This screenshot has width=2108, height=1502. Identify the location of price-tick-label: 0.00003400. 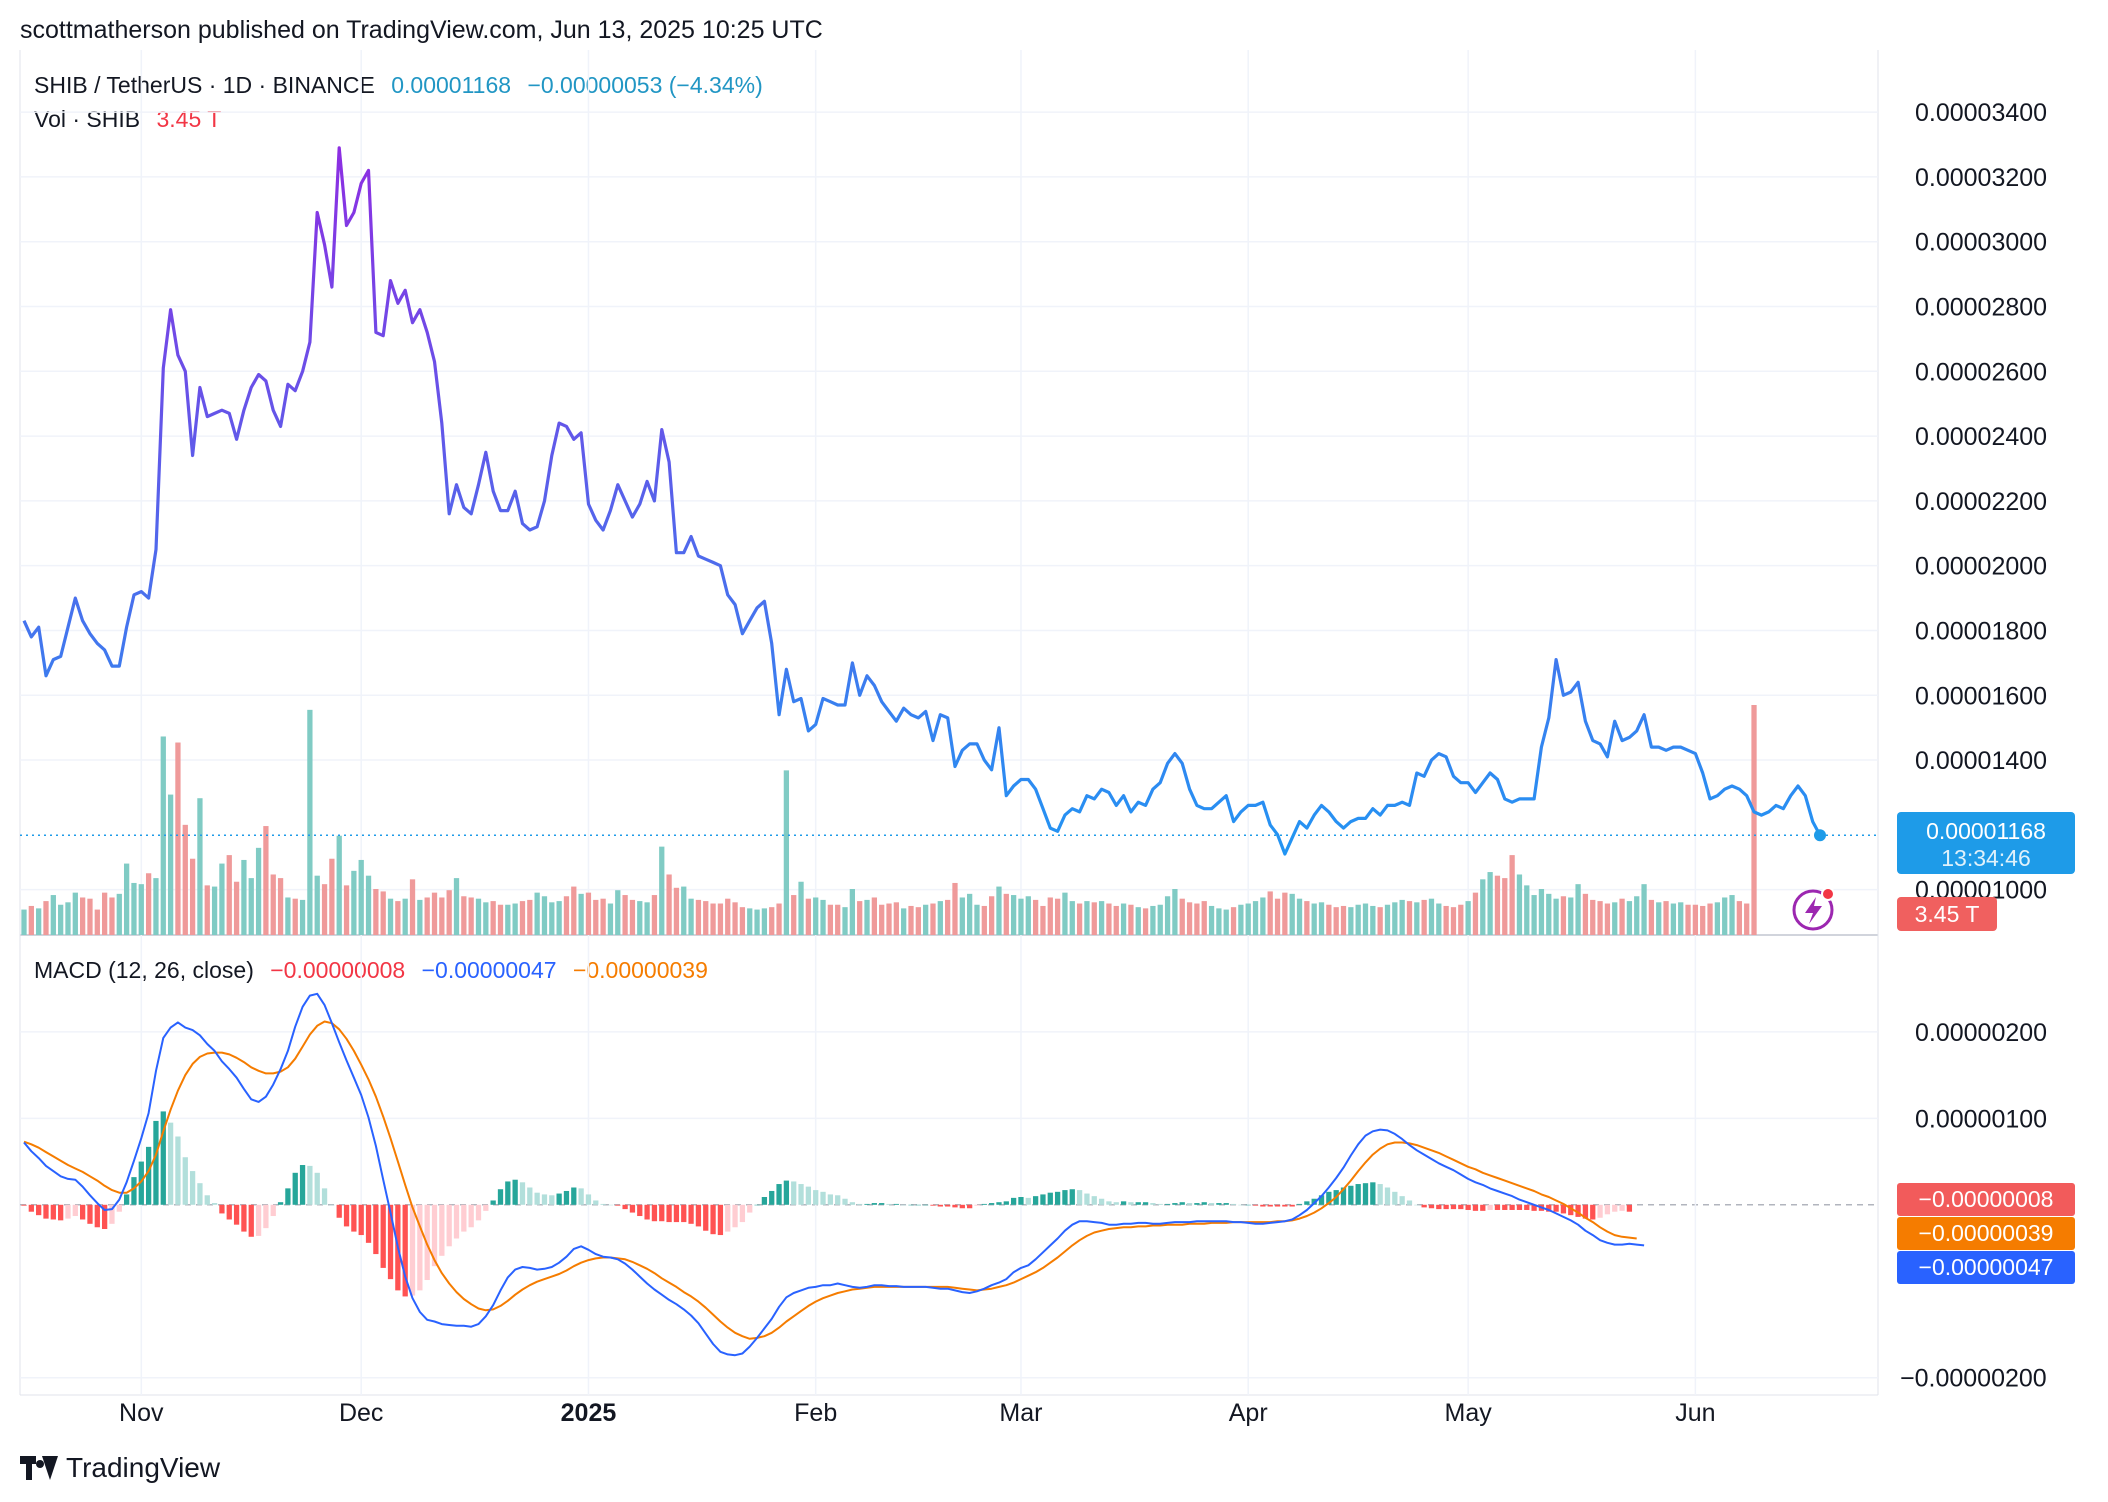
(1981, 113).